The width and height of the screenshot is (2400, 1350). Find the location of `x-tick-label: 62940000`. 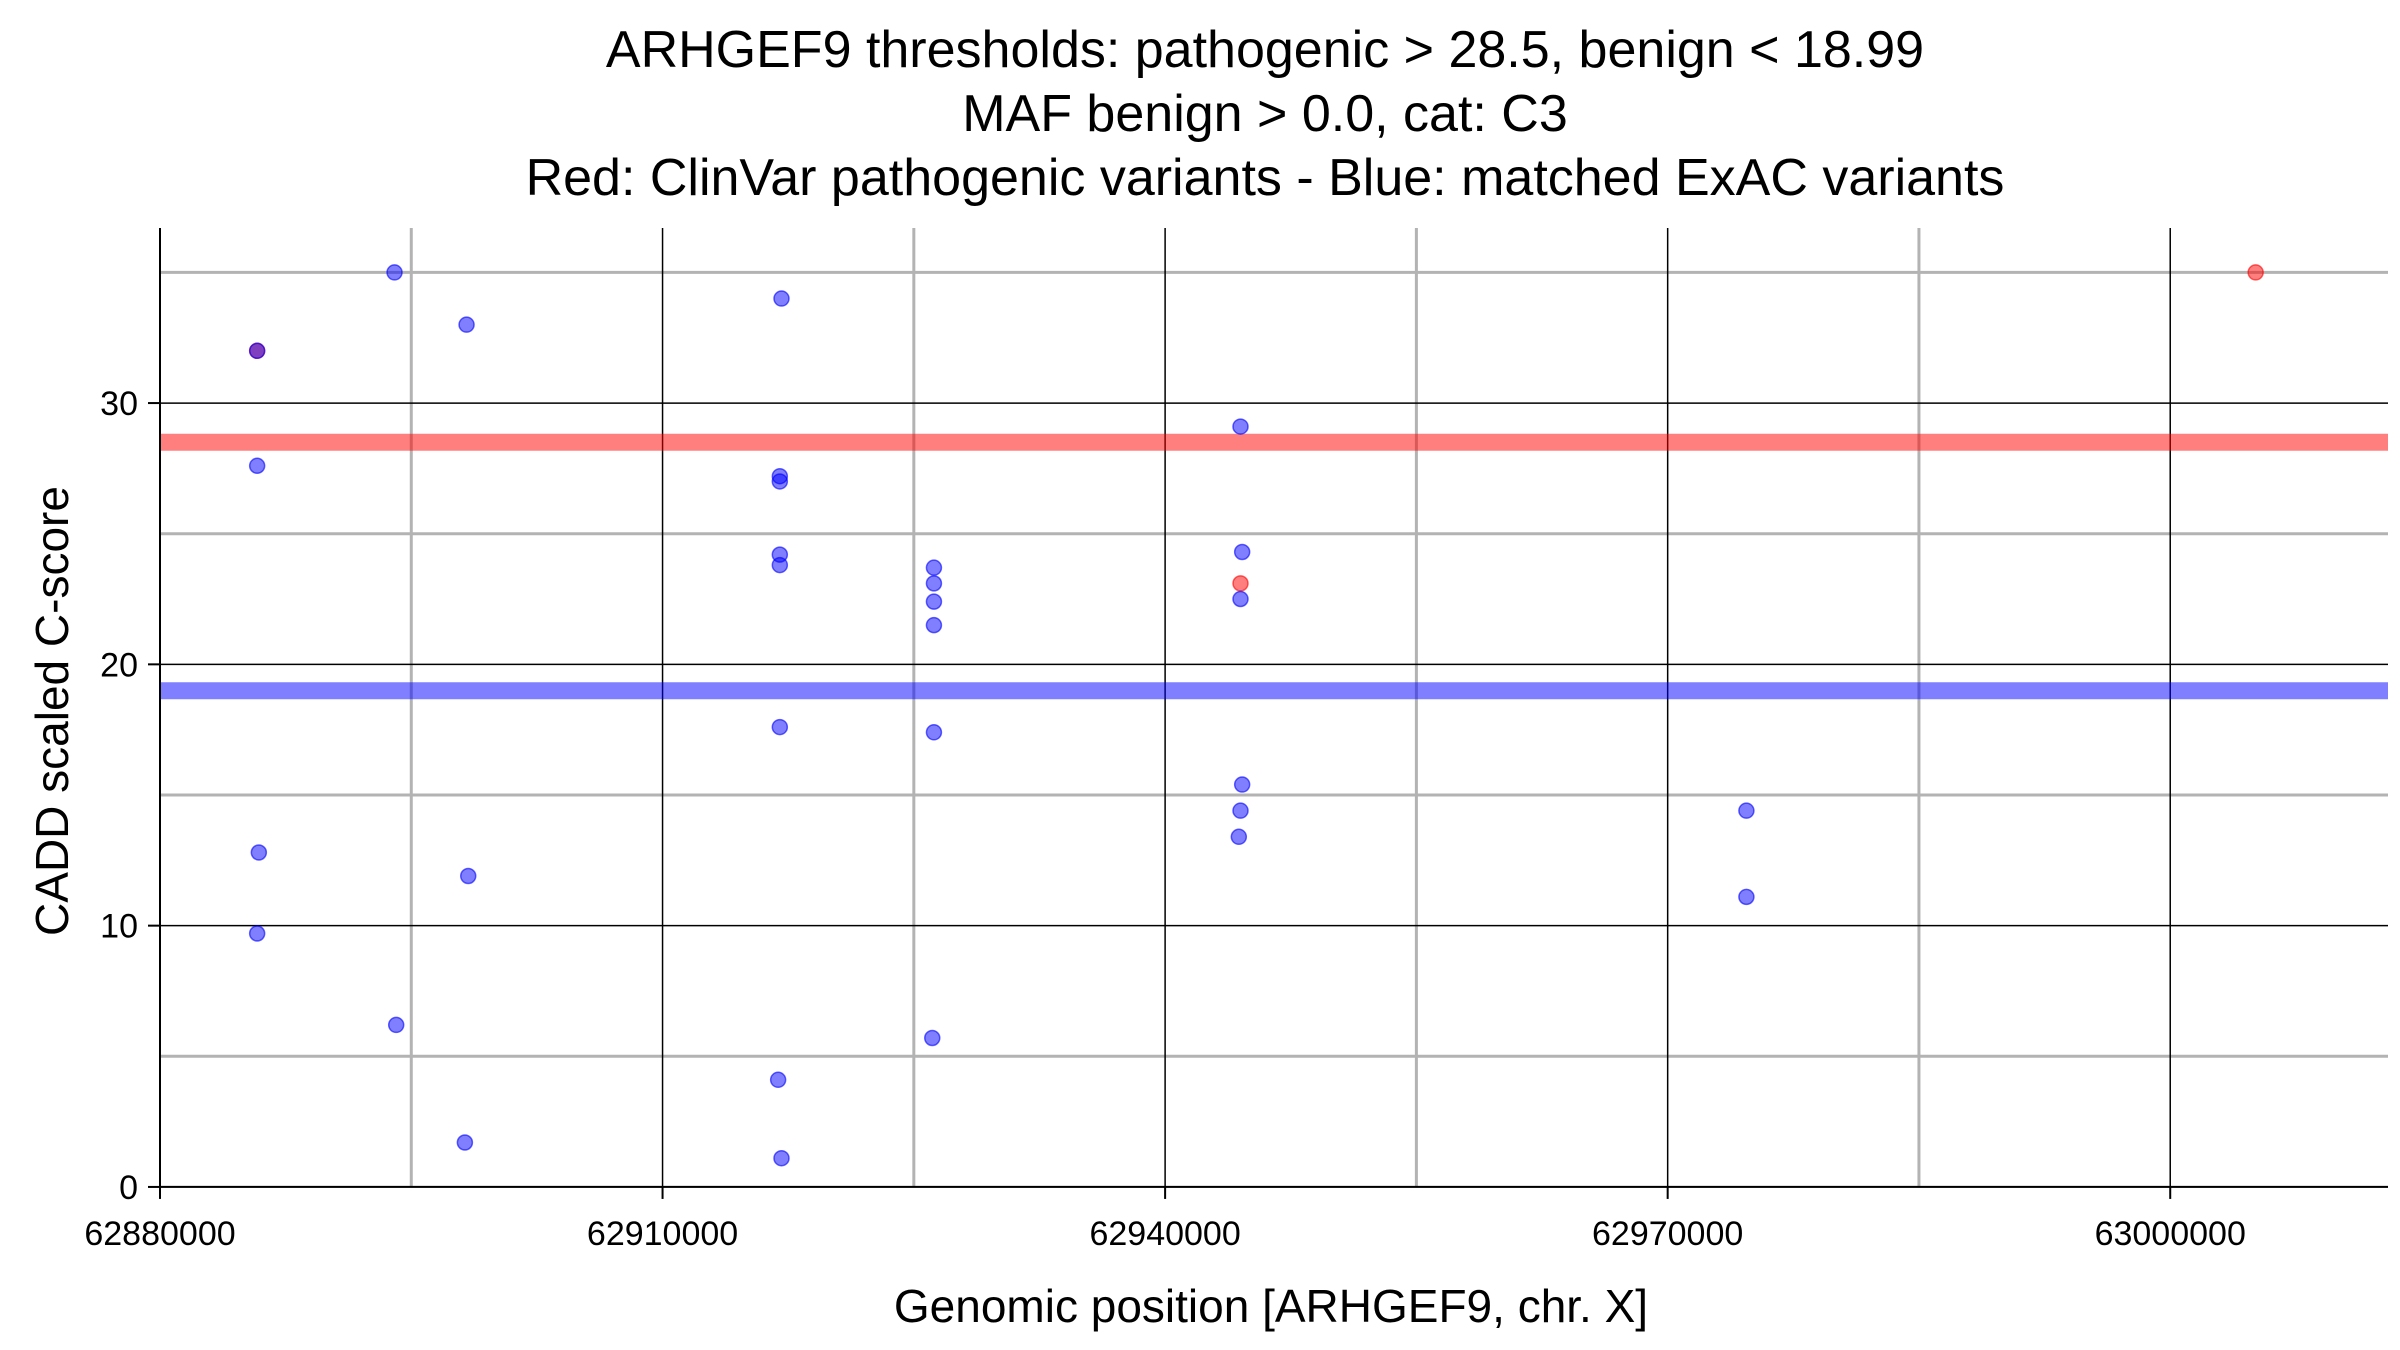

x-tick-label: 62940000 is located at coordinates (1164, 1234).